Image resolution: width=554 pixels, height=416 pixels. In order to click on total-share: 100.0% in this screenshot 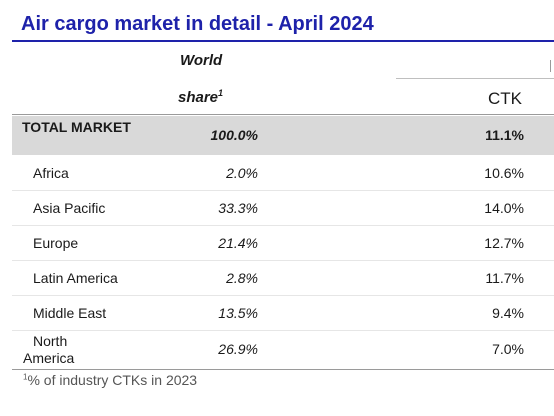, I will do `click(234, 135)`.